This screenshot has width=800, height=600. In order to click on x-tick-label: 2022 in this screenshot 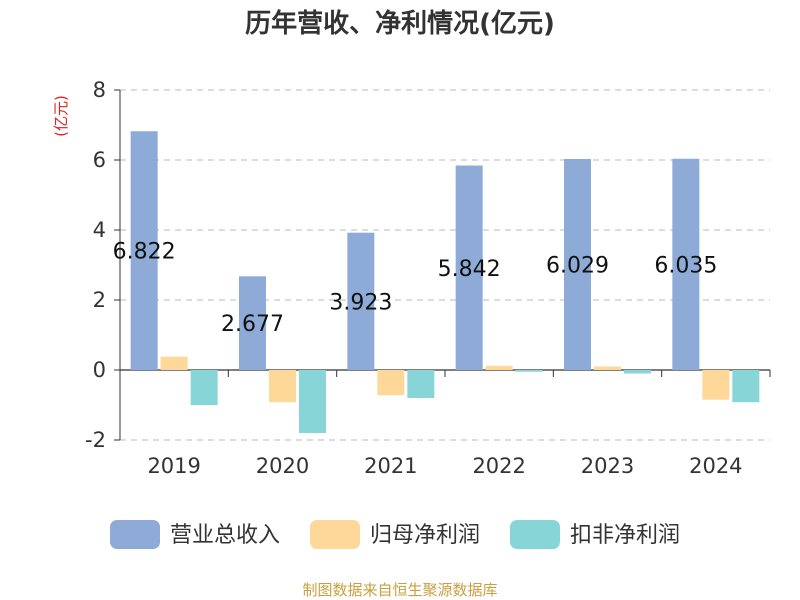, I will do `click(498, 466)`.